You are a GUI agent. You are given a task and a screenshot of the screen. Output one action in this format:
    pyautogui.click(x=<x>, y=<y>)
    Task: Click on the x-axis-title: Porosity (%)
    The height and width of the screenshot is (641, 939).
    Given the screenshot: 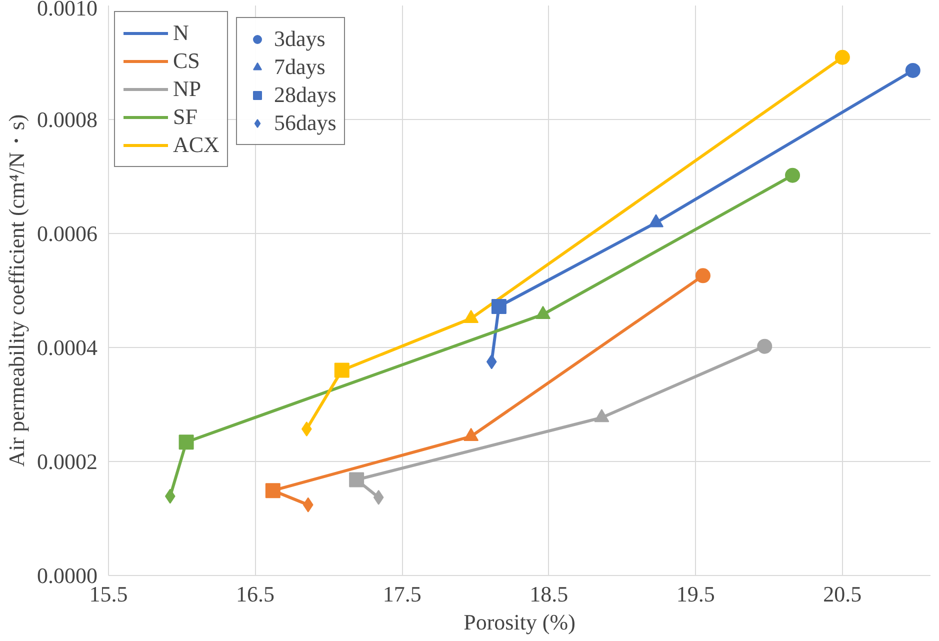 What is the action you would take?
    pyautogui.click(x=520, y=622)
    